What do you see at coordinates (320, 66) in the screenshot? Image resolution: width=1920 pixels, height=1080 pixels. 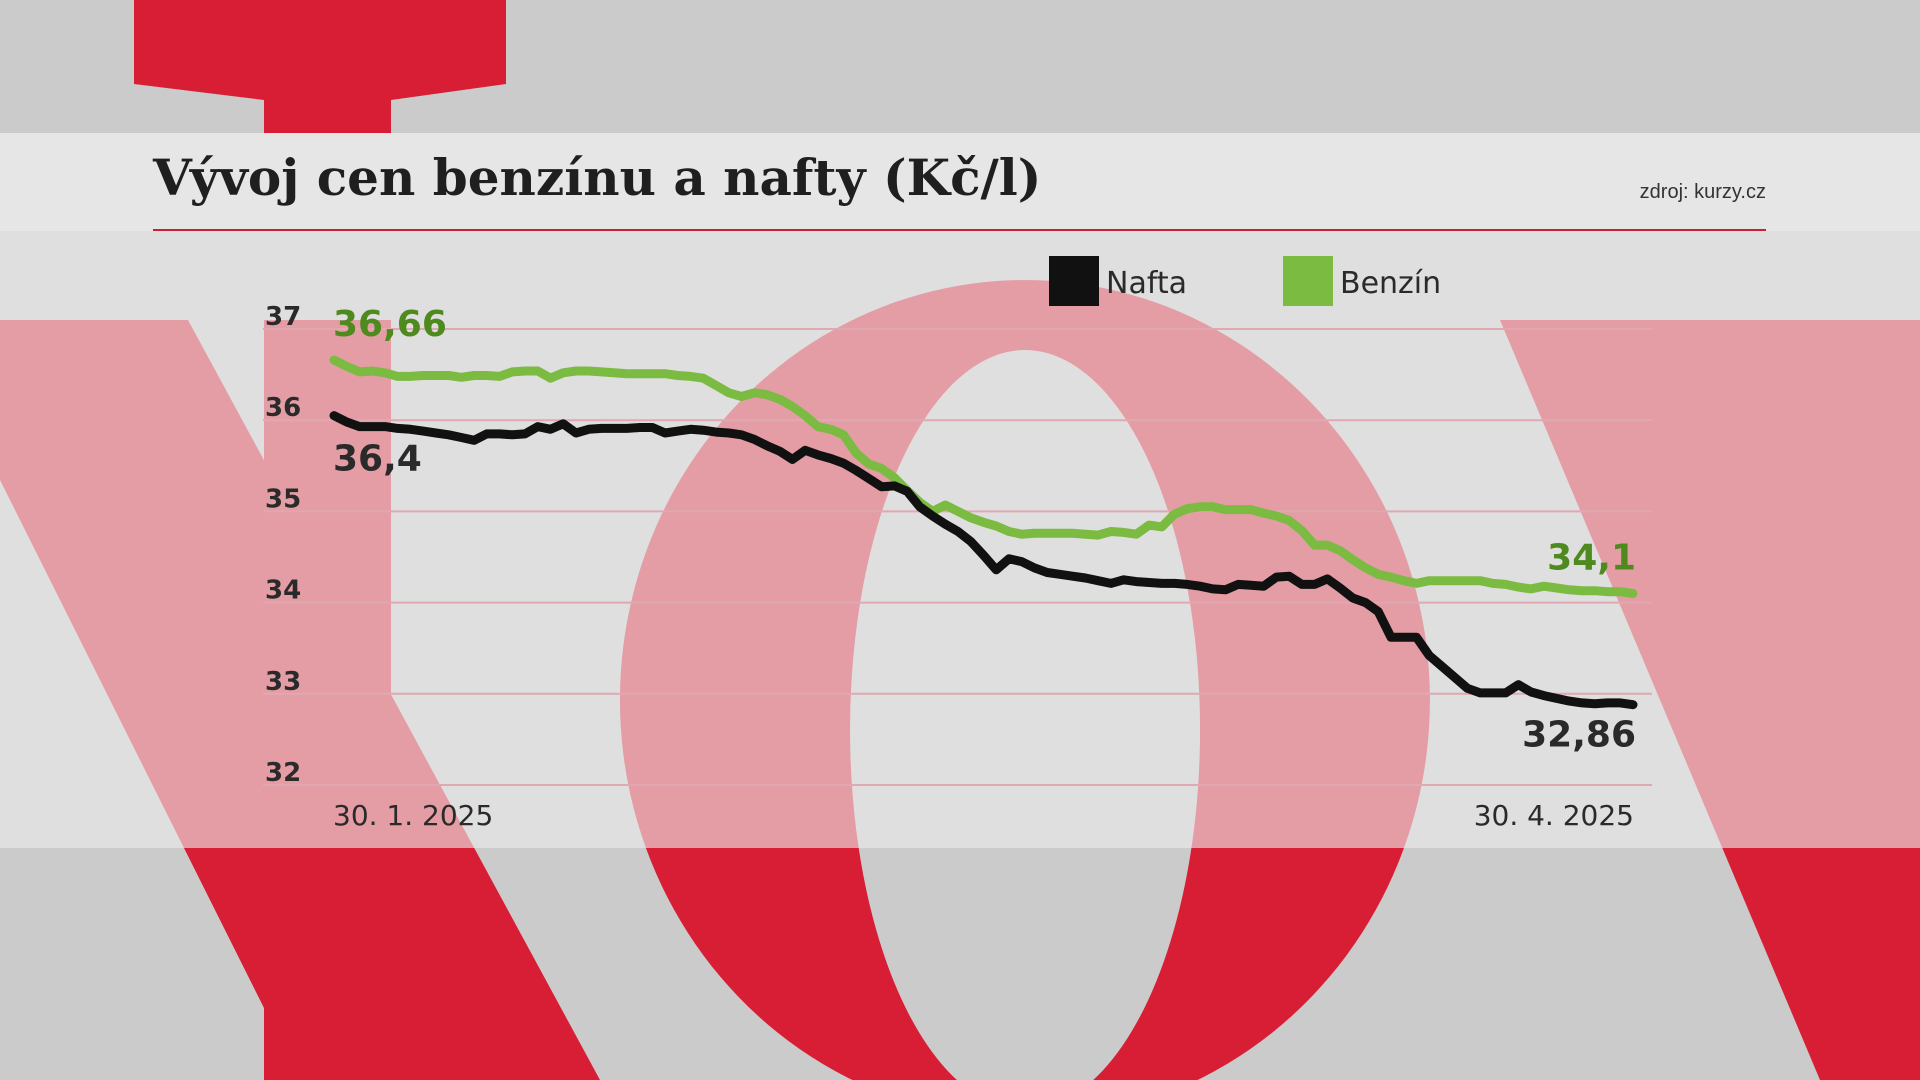 I see `logo-top-shape` at bounding box center [320, 66].